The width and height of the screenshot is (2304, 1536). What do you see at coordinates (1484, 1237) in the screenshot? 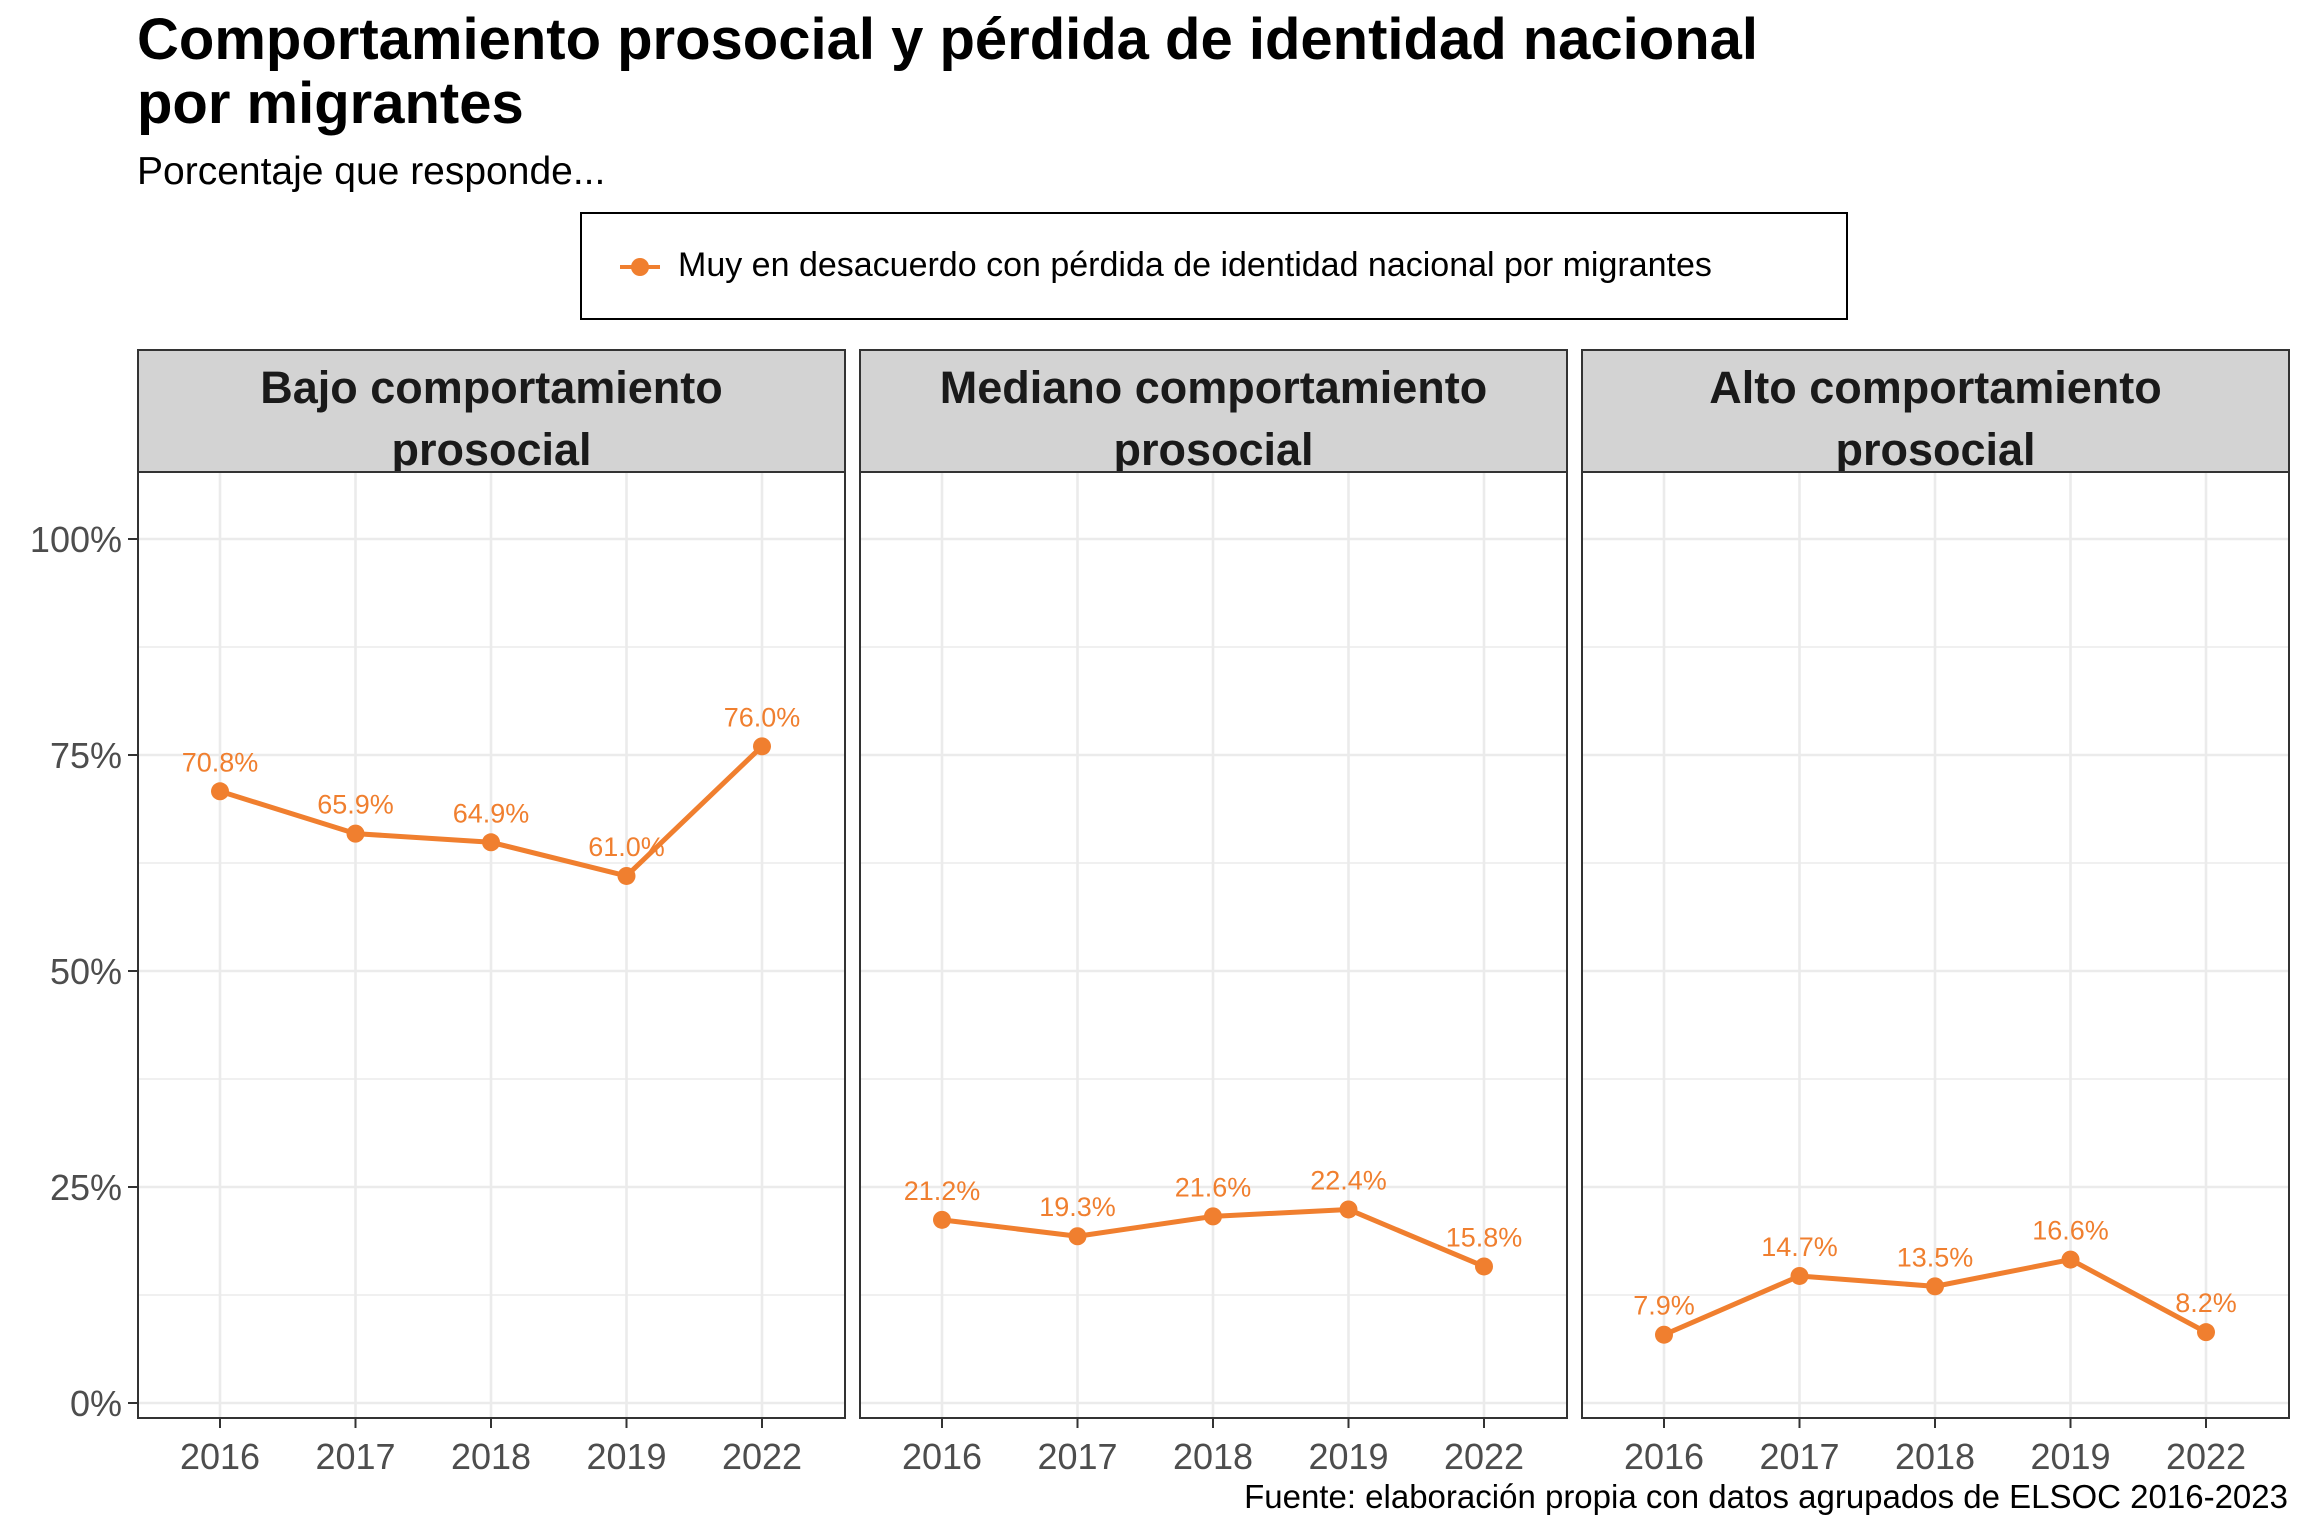
I see `data-label: 15.8%` at bounding box center [1484, 1237].